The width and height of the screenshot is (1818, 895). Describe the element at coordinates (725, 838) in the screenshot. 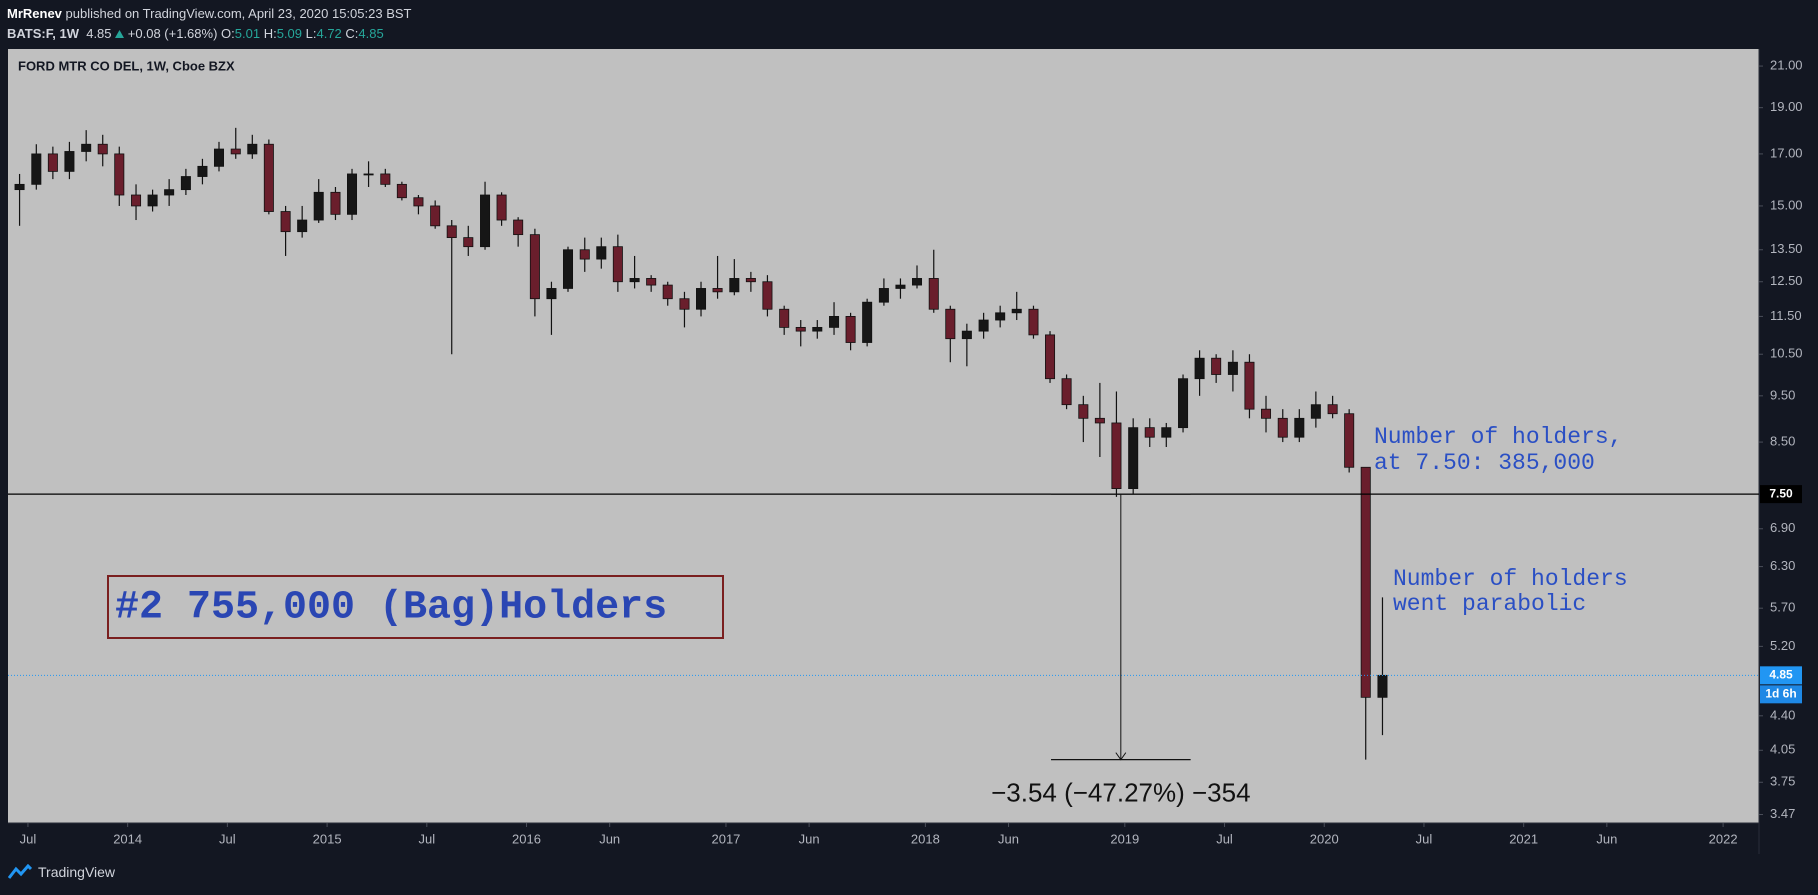

I see `x-tick-label: 2017` at that location.